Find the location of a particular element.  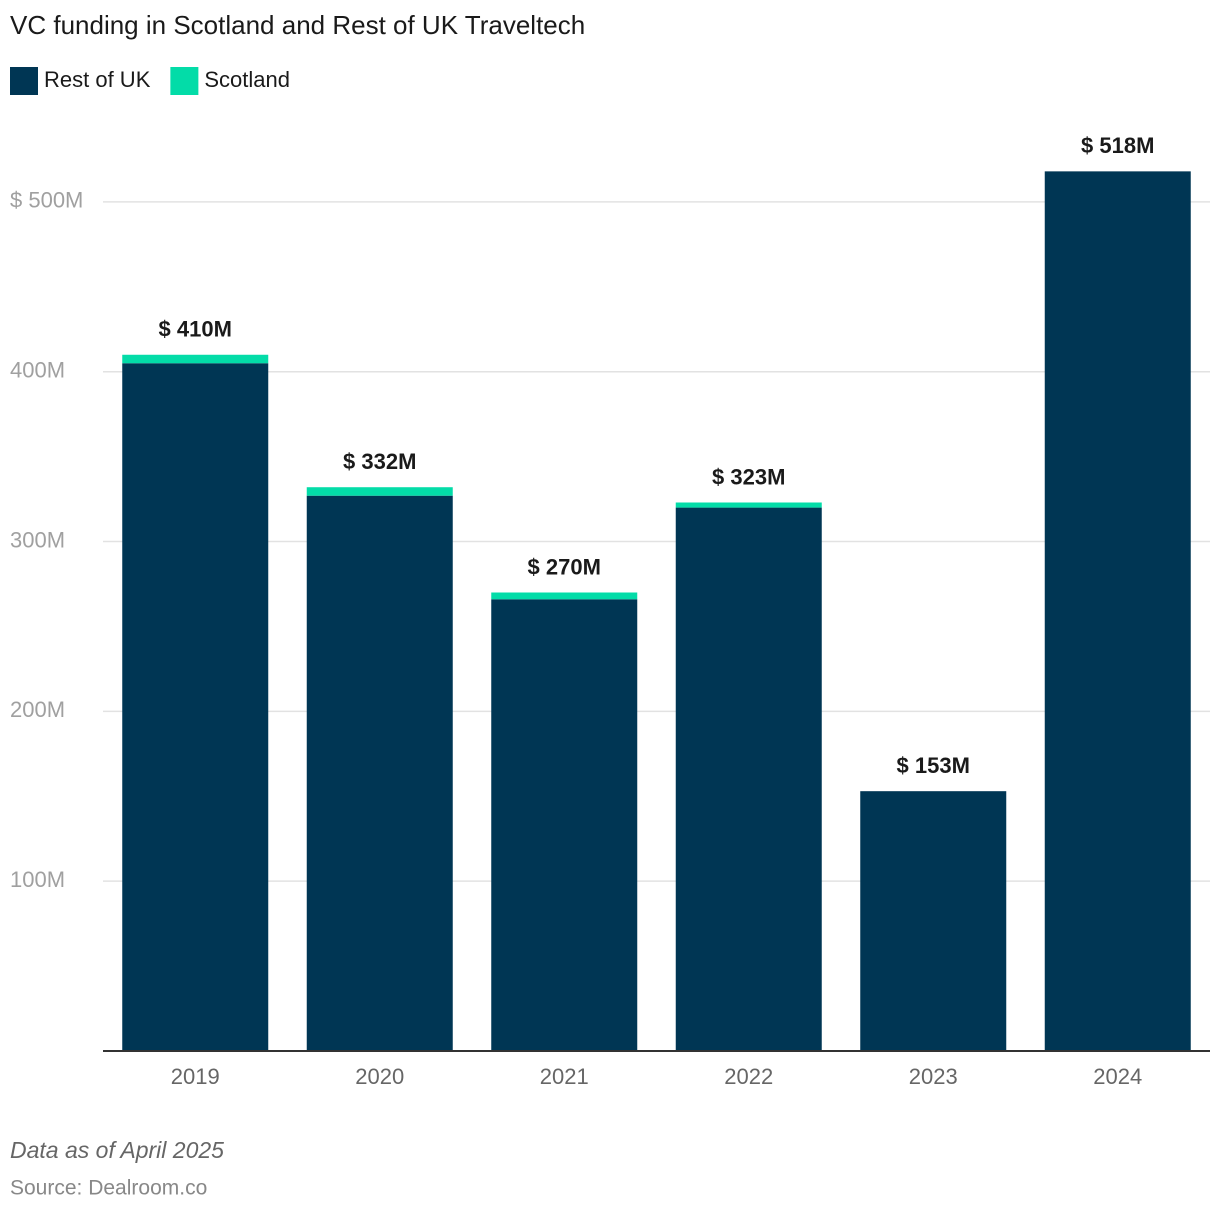

x-tick-label: 2024 is located at coordinates (1117, 1076).